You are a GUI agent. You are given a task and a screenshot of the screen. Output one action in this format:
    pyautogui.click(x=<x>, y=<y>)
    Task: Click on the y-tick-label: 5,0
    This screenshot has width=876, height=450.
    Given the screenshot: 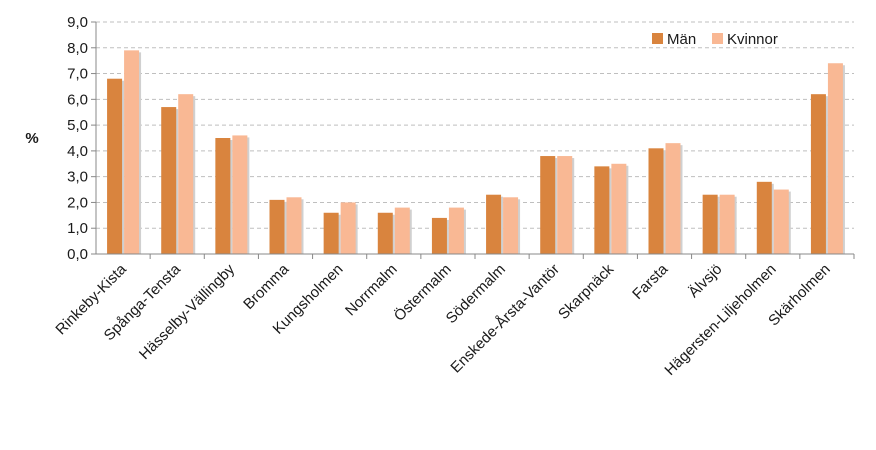 What is the action you would take?
    pyautogui.click(x=77, y=125)
    